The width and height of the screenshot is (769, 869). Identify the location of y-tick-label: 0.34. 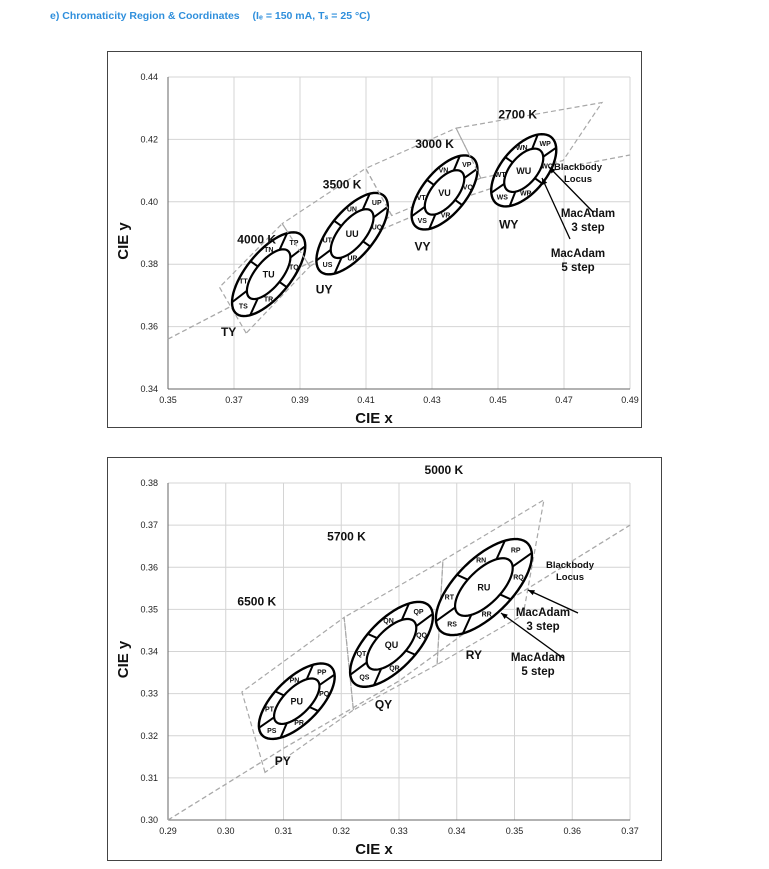
(149, 652).